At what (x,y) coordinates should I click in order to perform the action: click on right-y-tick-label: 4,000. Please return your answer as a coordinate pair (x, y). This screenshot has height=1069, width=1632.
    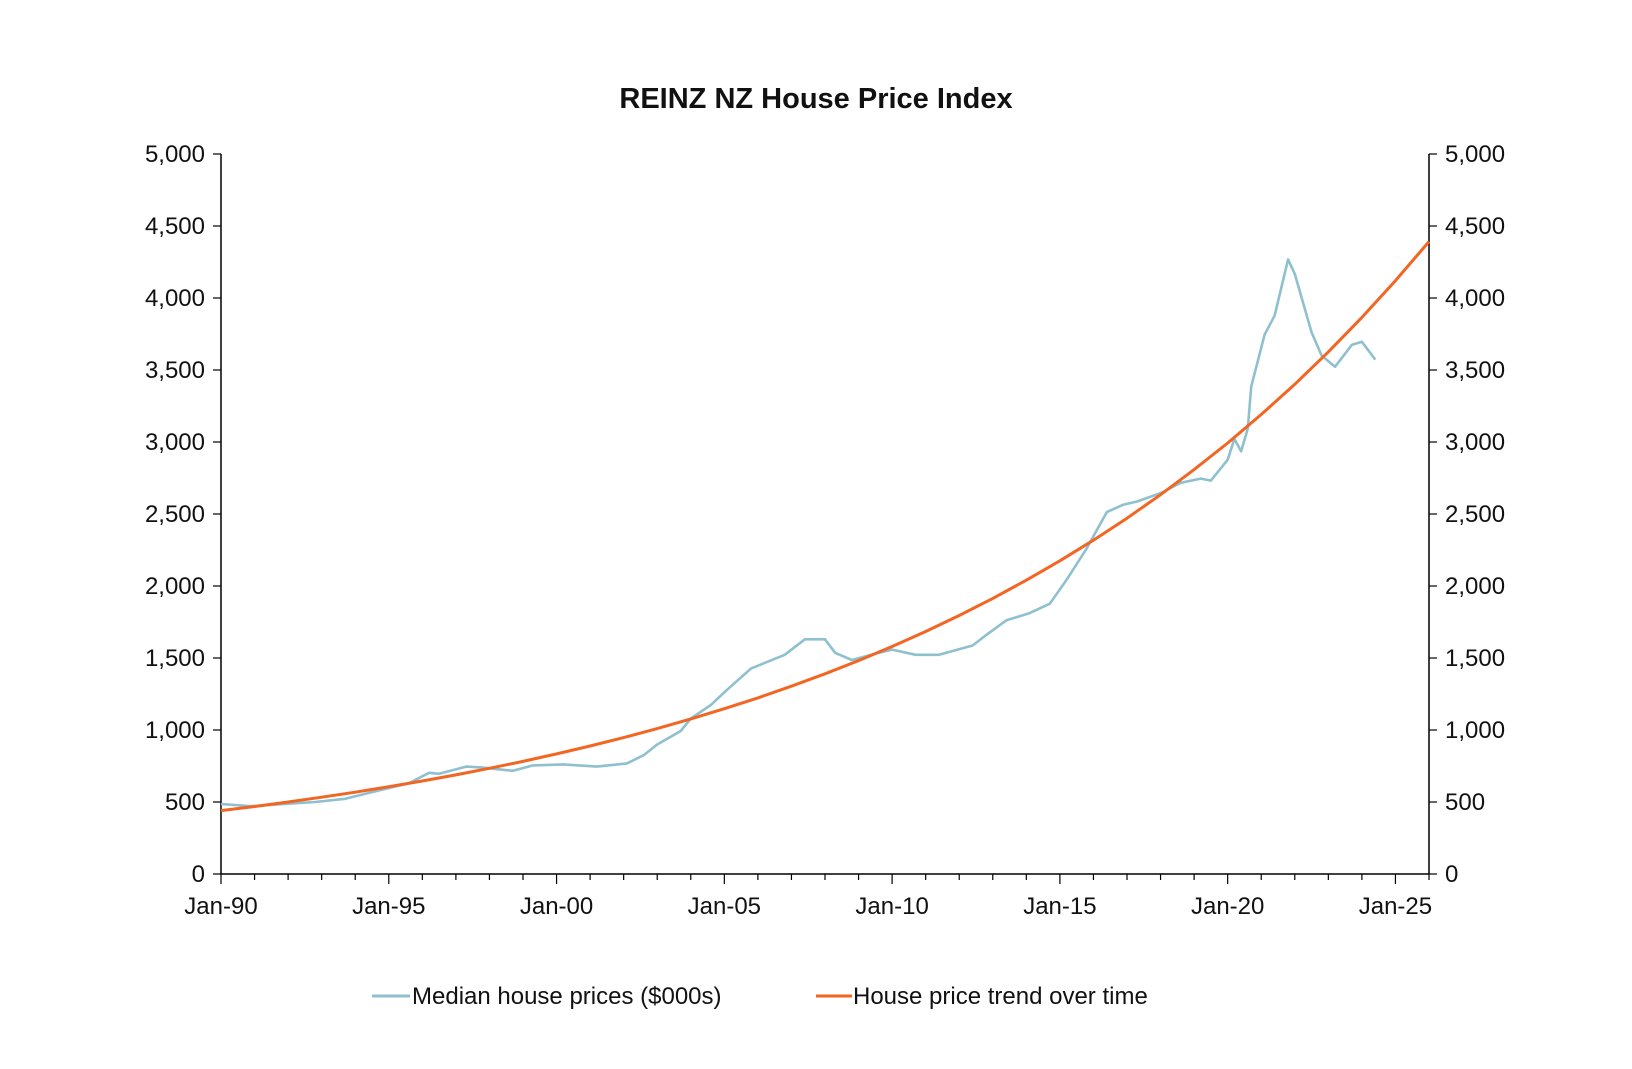
    Looking at the image, I should click on (1475, 298).